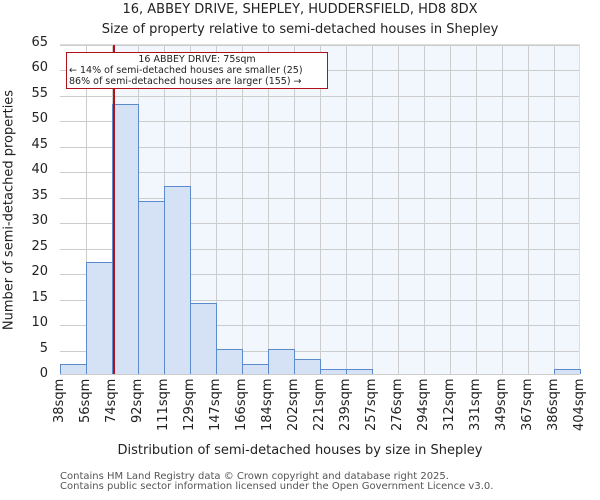  What do you see at coordinates (39, 195) in the screenshot?
I see `y-tick-label: 35` at bounding box center [39, 195].